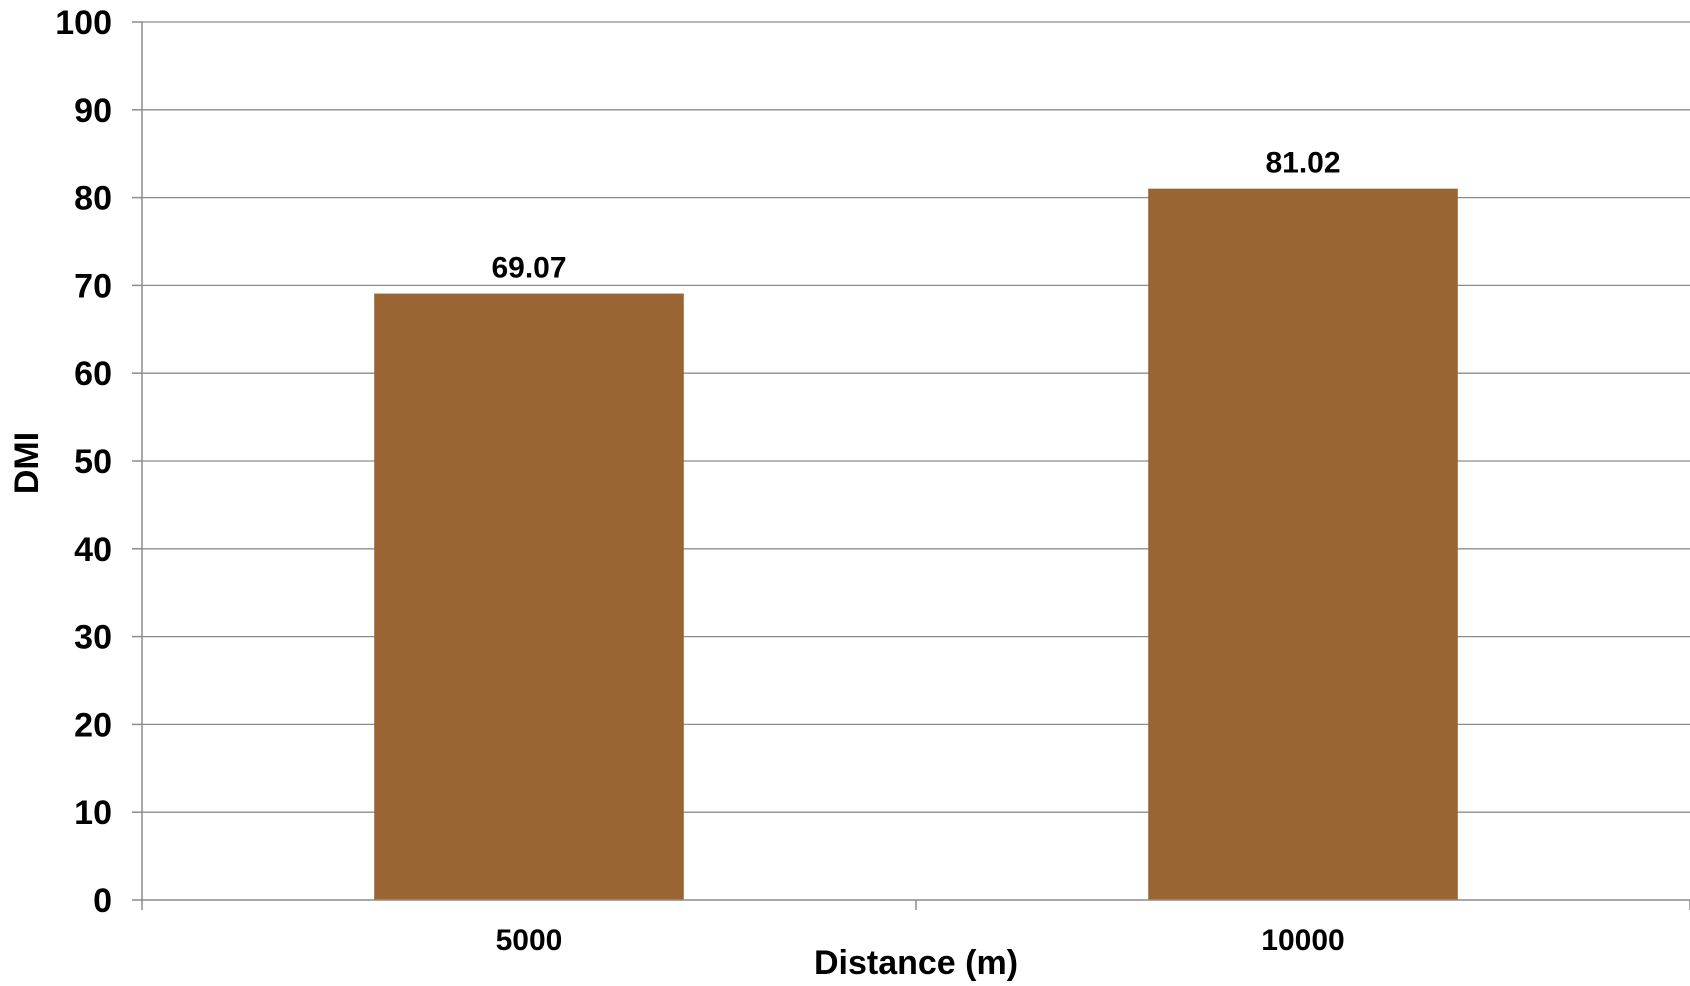 This screenshot has height=986, width=1690. Describe the element at coordinates (916, 963) in the screenshot. I see `x-axis-title: Distance (m)` at that location.